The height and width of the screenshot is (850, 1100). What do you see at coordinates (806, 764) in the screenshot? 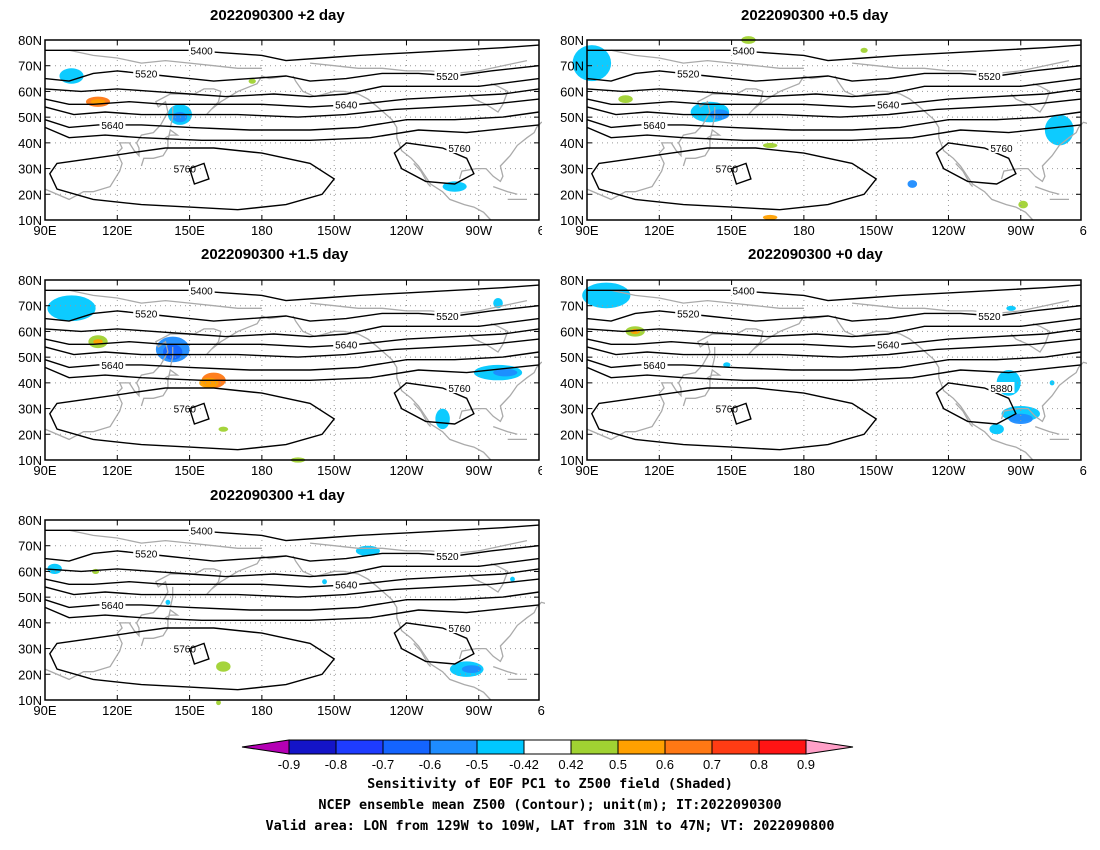
I see `colorbar-label: 0.9` at bounding box center [806, 764].